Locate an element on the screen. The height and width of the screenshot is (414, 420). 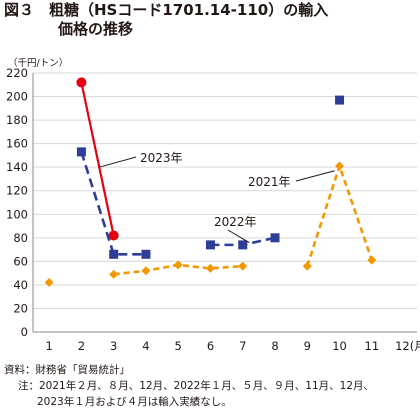
series-2023-line is located at coordinates (97, 159).